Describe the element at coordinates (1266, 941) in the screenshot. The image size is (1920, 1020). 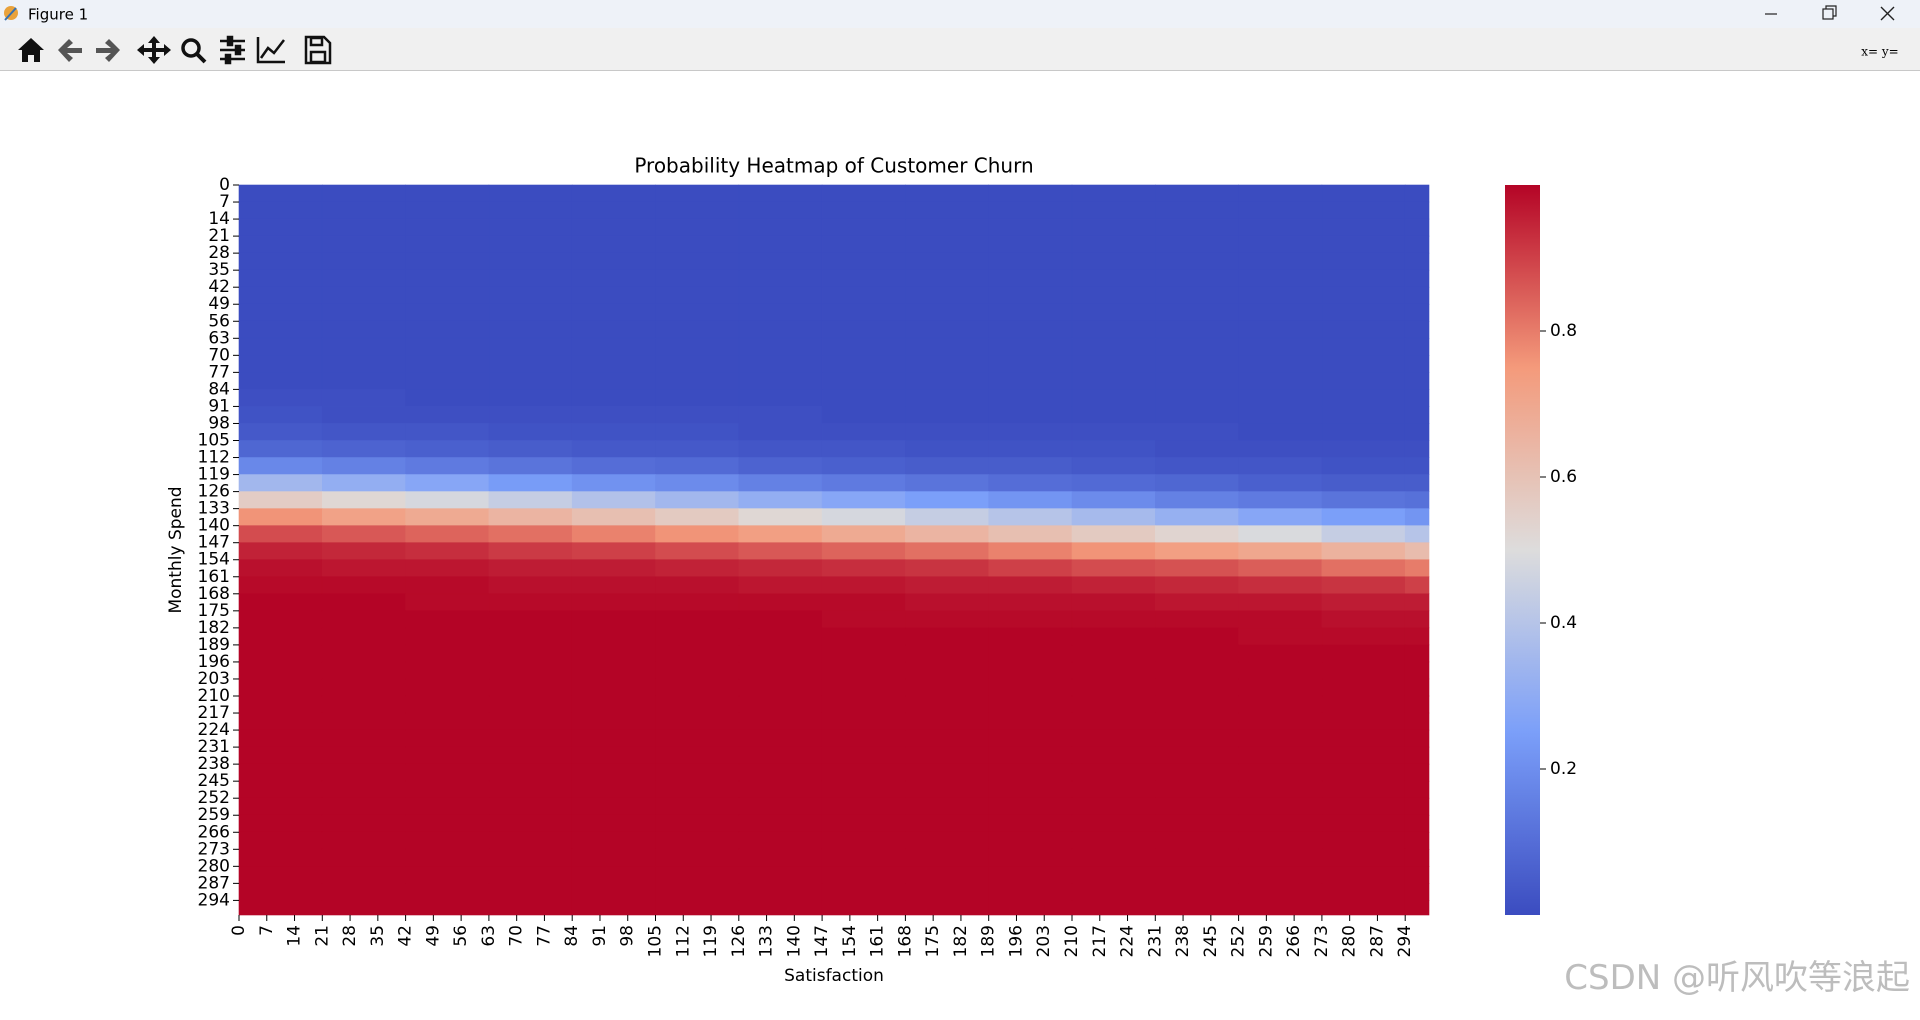
I see `x-tick-label: 259` at that location.